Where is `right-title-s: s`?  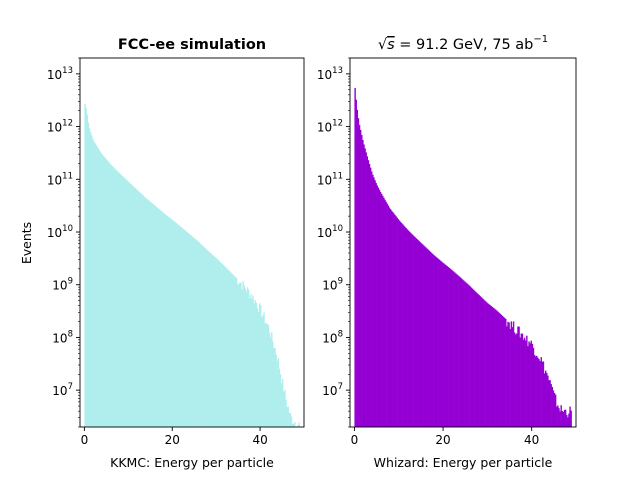 right-title-s: s is located at coordinates (391, 45).